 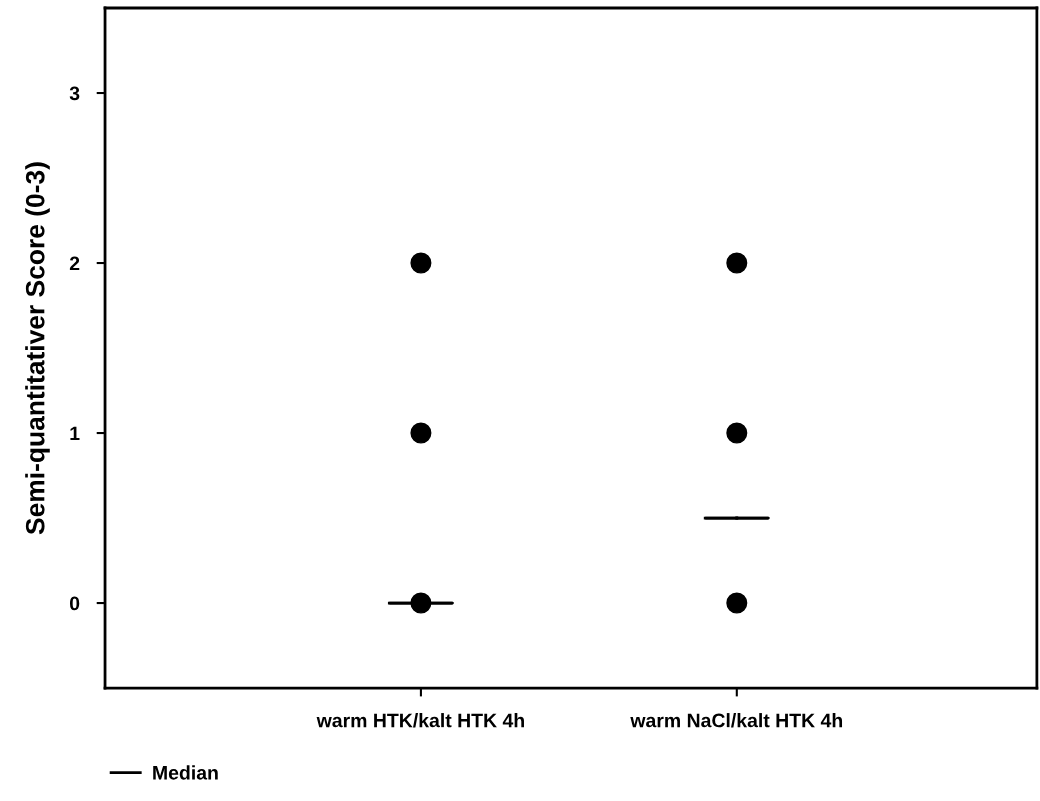 I want to click on legend-label: Median, so click(x=185, y=772).